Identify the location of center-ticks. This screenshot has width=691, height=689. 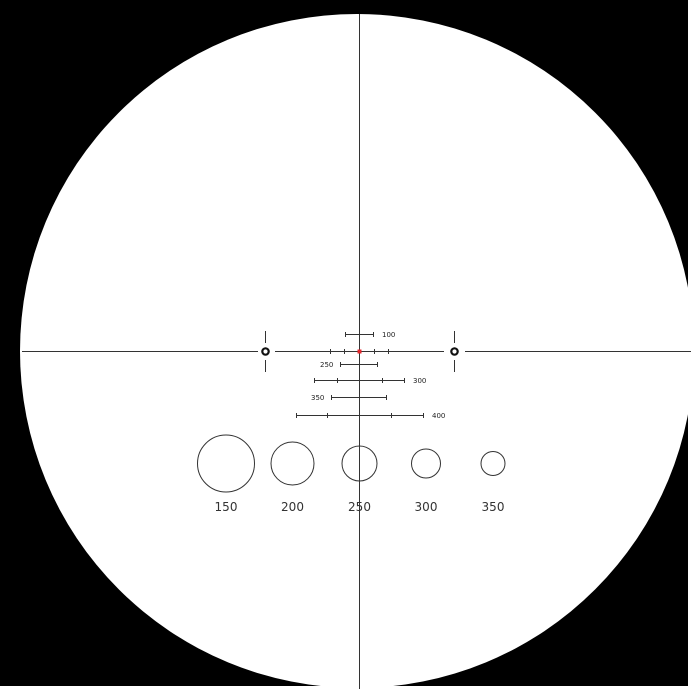
(359, 351).